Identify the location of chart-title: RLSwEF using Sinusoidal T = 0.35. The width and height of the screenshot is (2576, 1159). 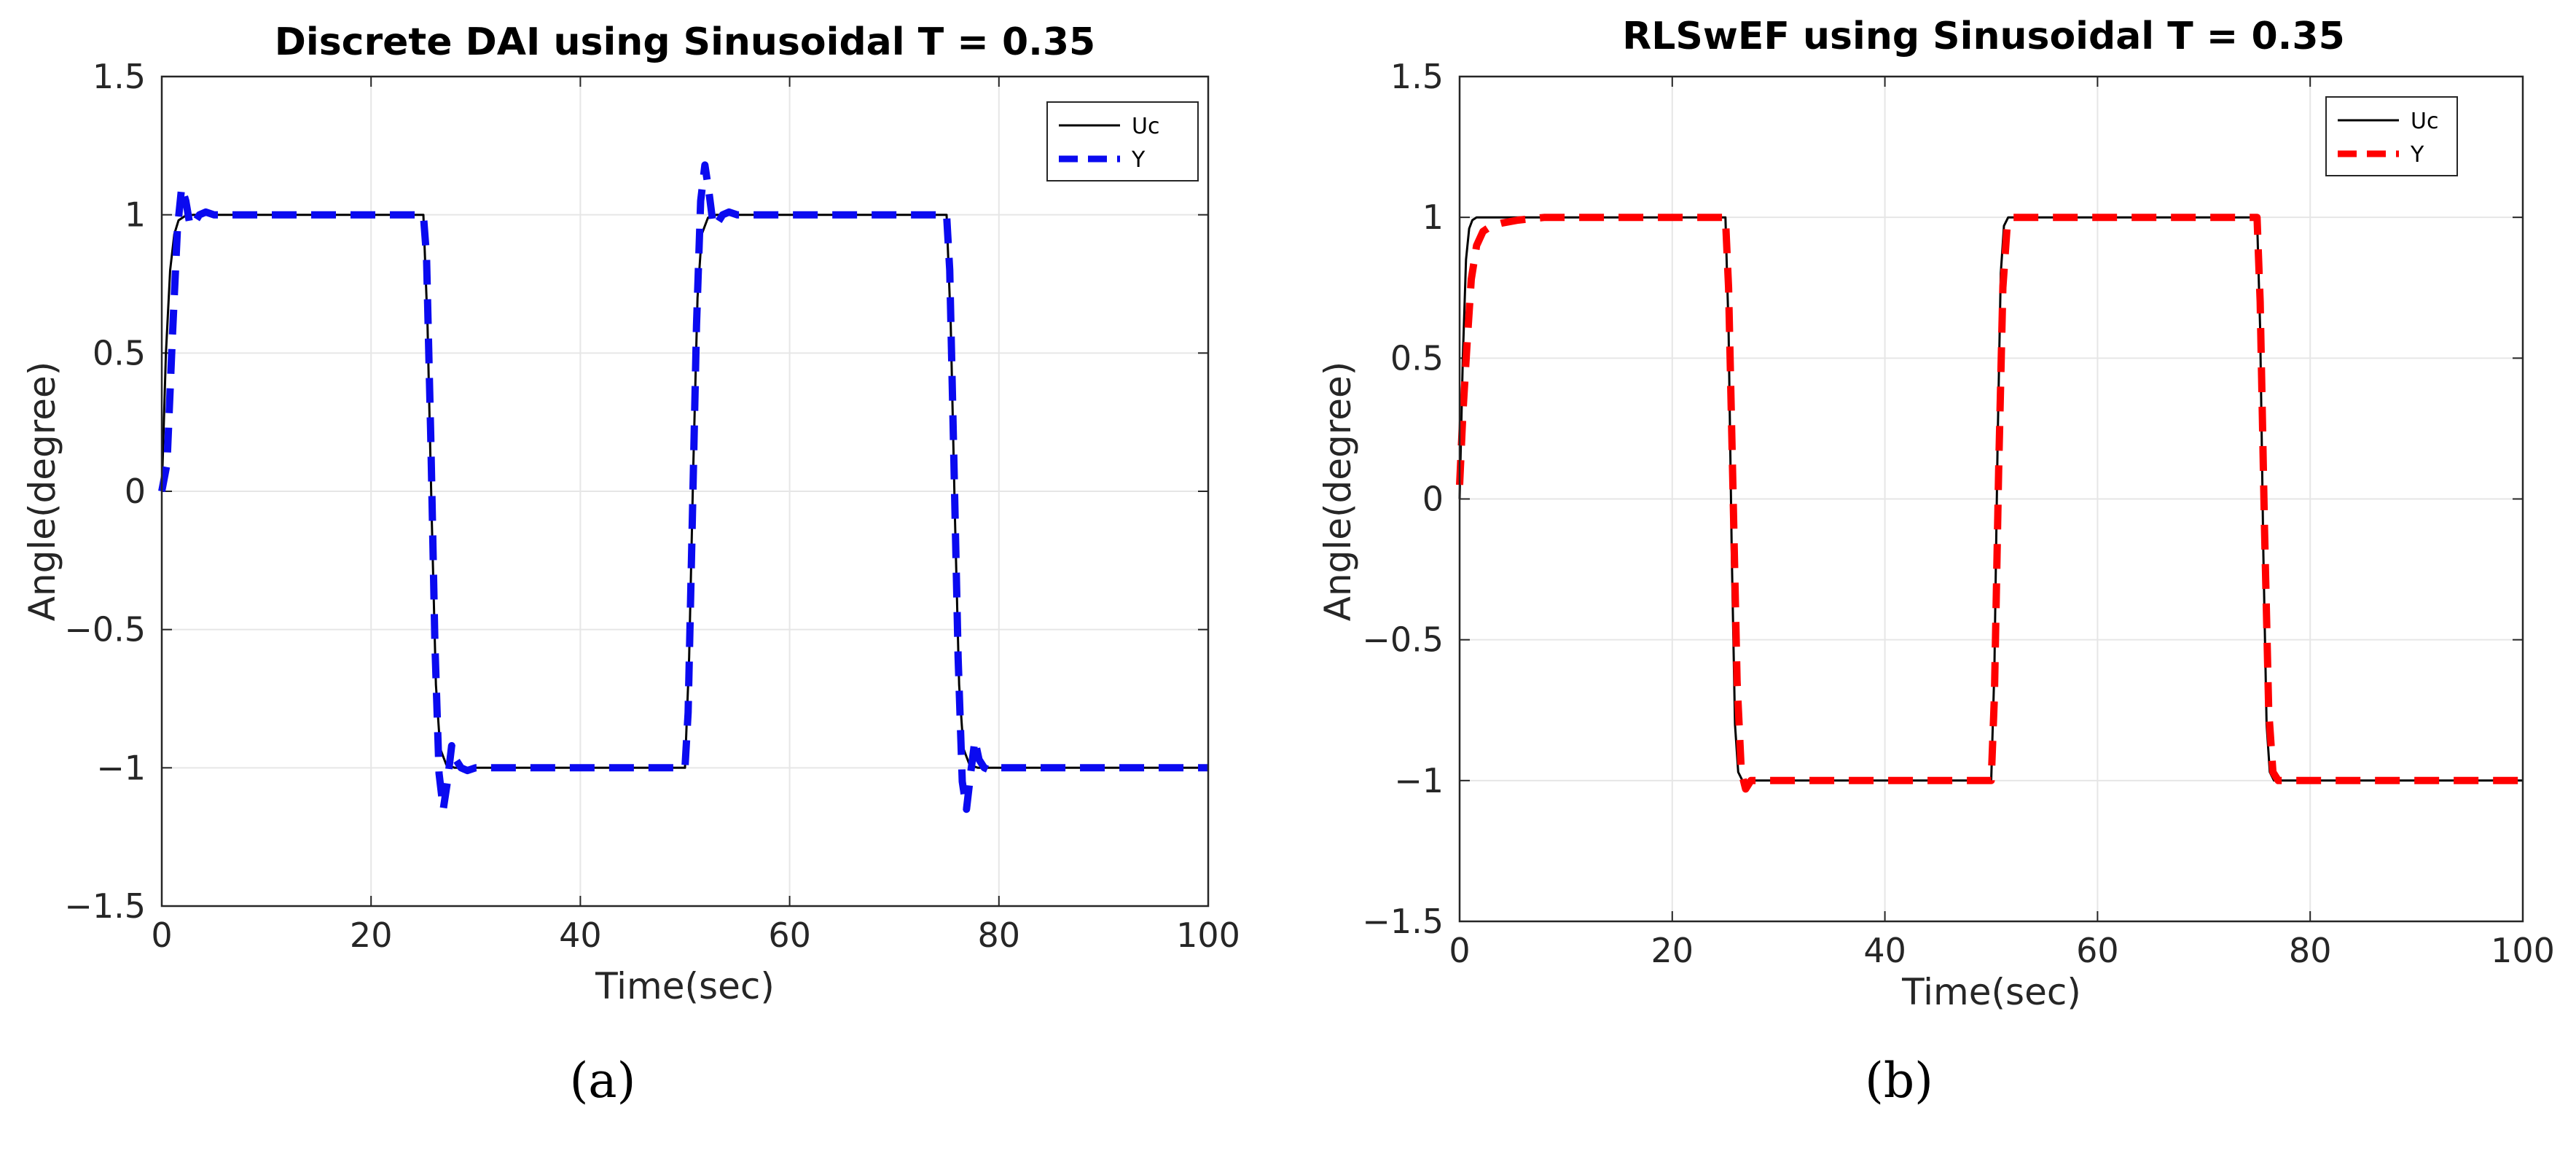
(1983, 36).